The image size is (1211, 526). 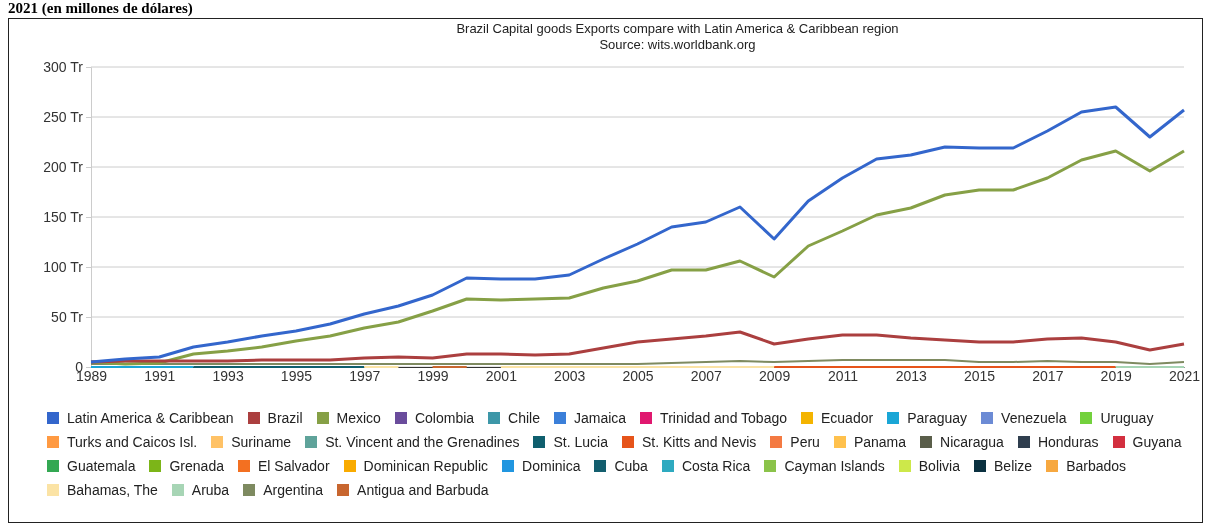 What do you see at coordinates (101, 465) in the screenshot?
I see `legend-label: Guatemala` at bounding box center [101, 465].